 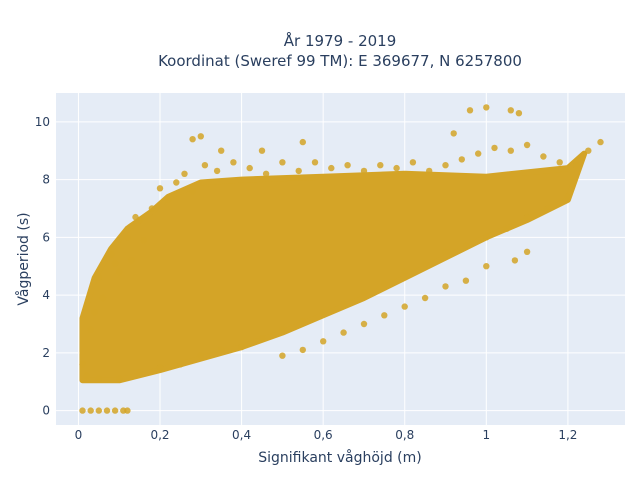 What do you see at coordinates (159, 435) in the screenshot?
I see `x-tick-label: 0,2` at bounding box center [159, 435].